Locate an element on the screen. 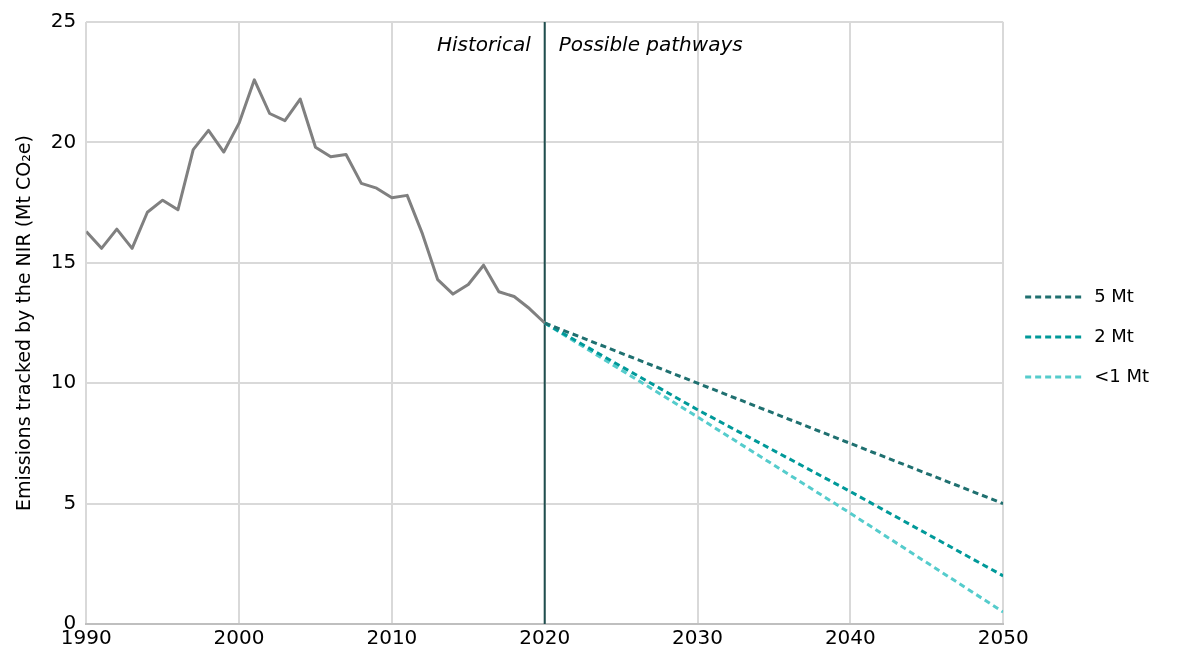  y-tick-label: 20 is located at coordinates (63, 140).